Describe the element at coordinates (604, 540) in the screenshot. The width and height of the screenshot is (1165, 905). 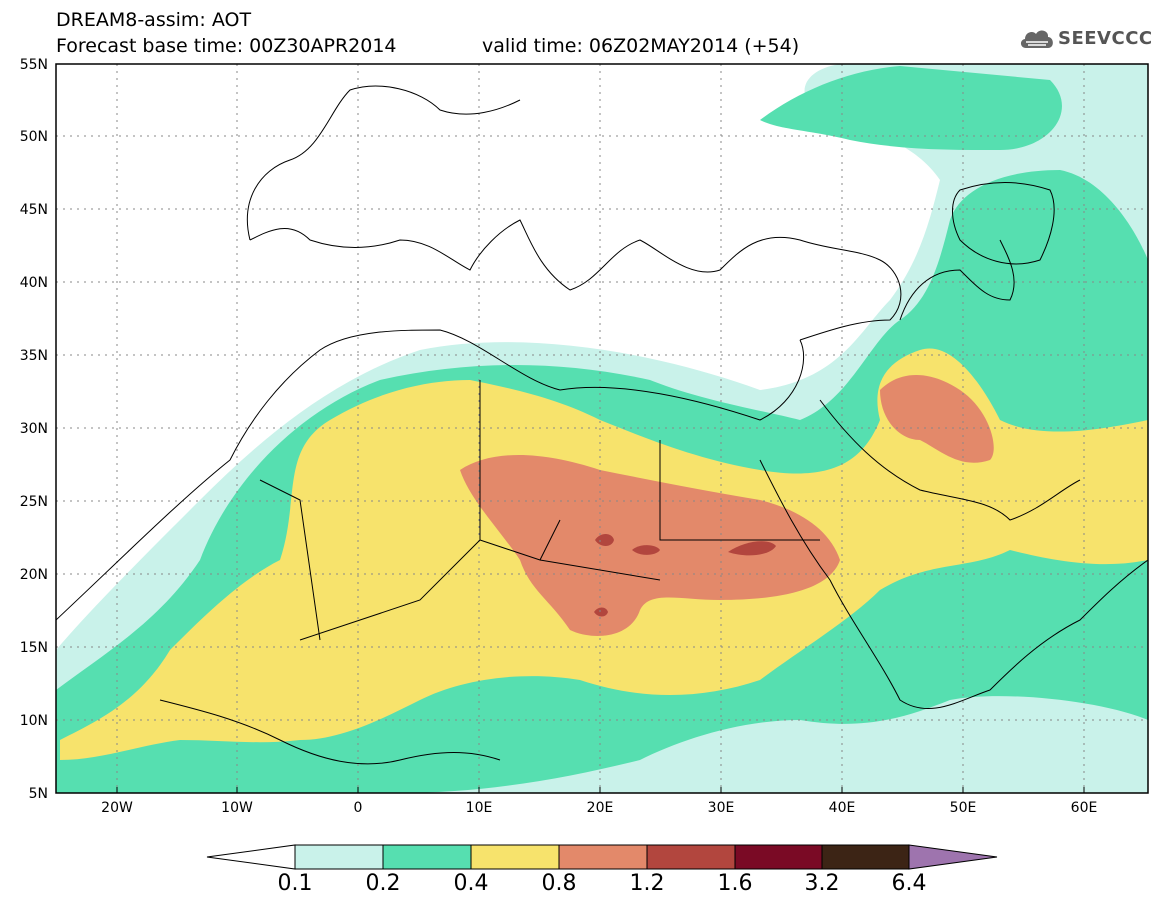
I see `aot-band-1.2-a` at that location.